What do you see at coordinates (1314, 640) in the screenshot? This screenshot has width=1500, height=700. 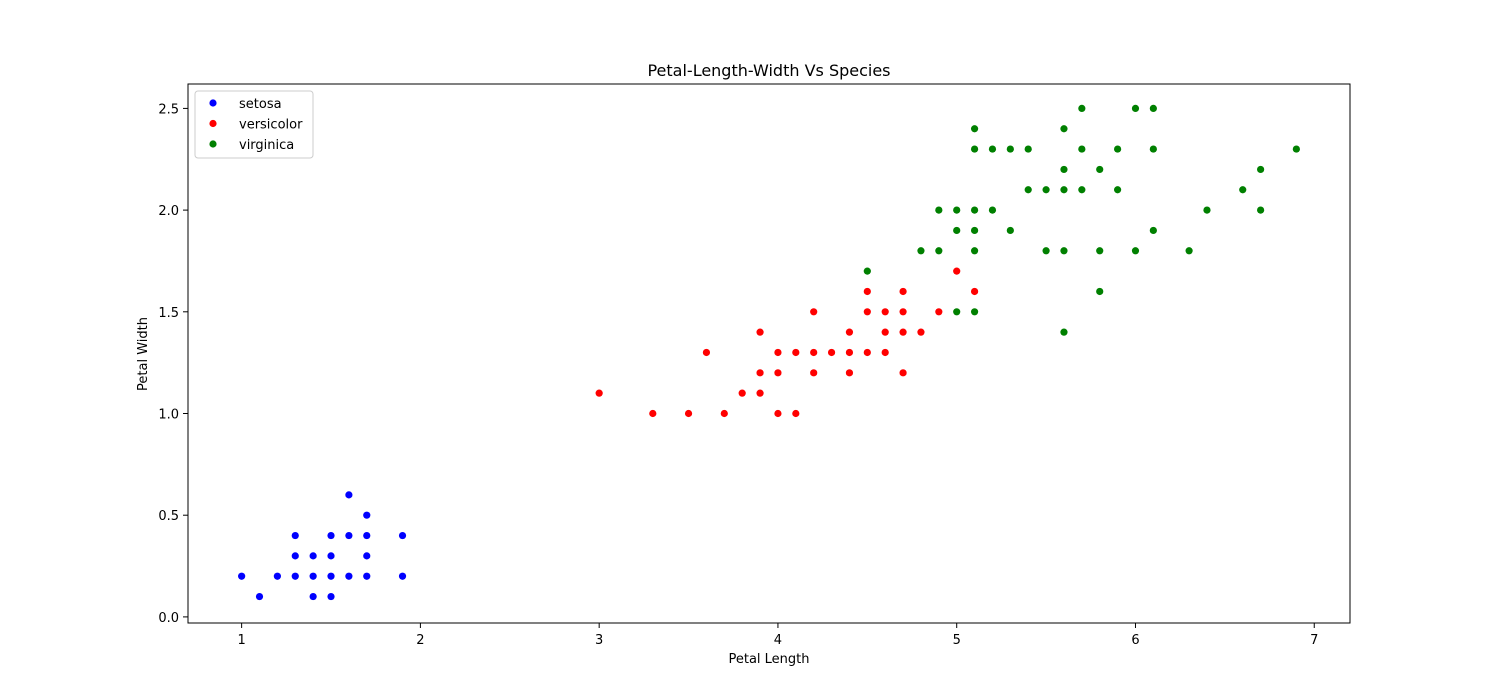 I see `x-tick-label: 7` at bounding box center [1314, 640].